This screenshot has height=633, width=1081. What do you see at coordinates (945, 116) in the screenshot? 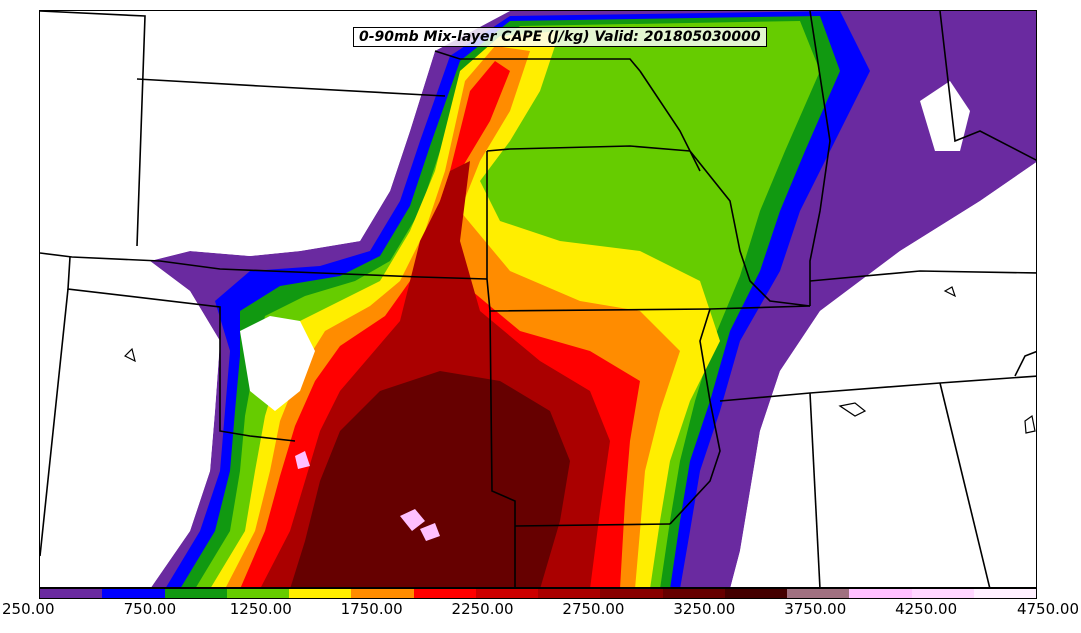
I see `cape-gap-northeast` at bounding box center [945, 116].